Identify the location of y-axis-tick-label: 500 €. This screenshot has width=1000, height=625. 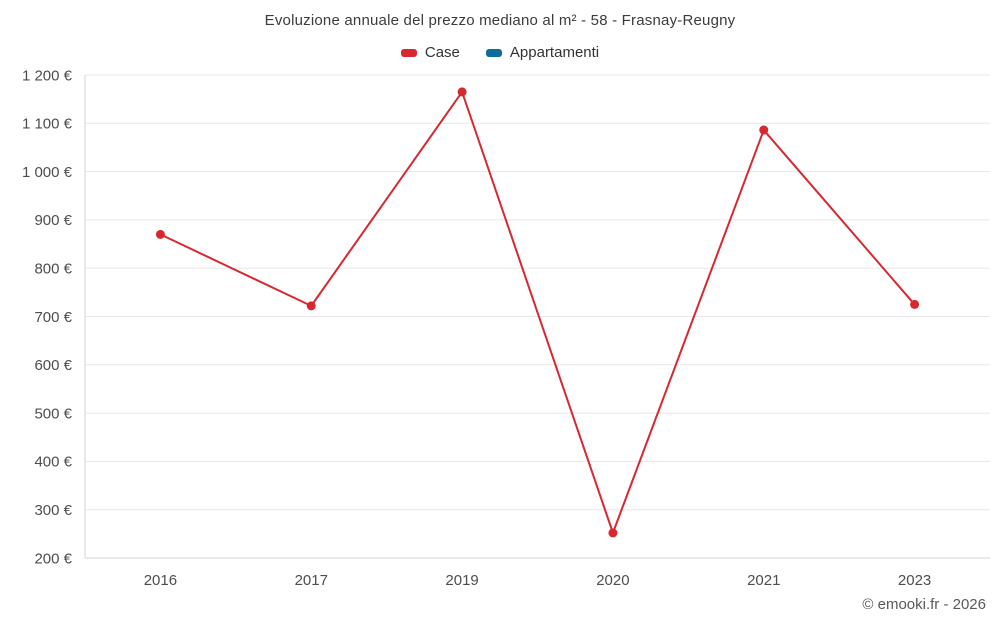
(53, 413).